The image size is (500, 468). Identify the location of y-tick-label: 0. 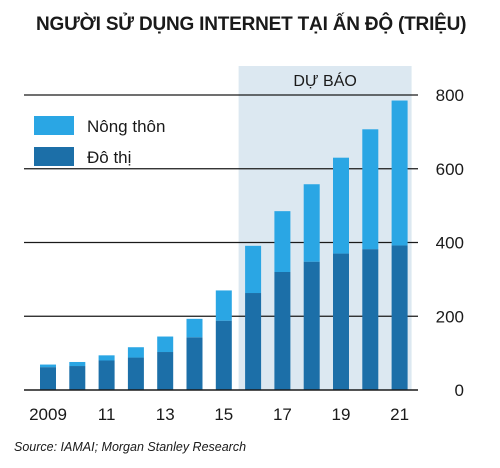
(459, 390).